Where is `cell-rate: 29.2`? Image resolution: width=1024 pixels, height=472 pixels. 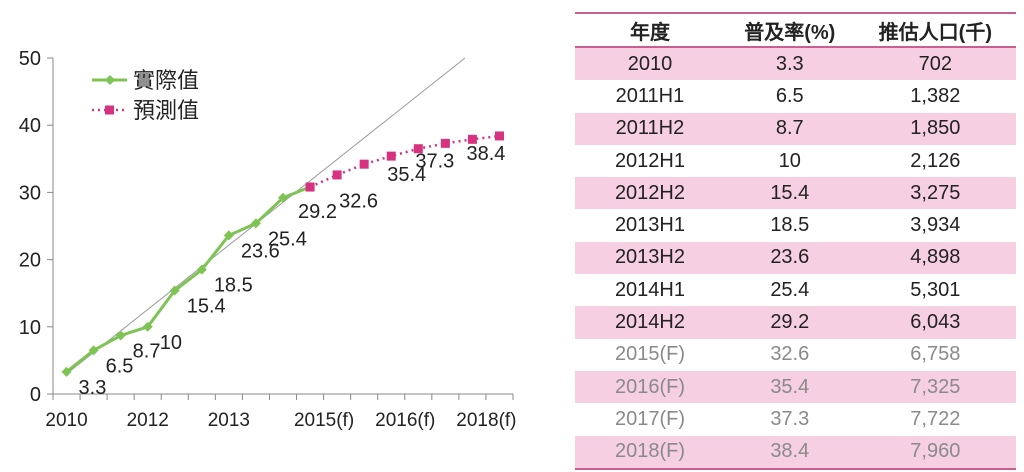 cell-rate: 29.2 is located at coordinates (789, 322).